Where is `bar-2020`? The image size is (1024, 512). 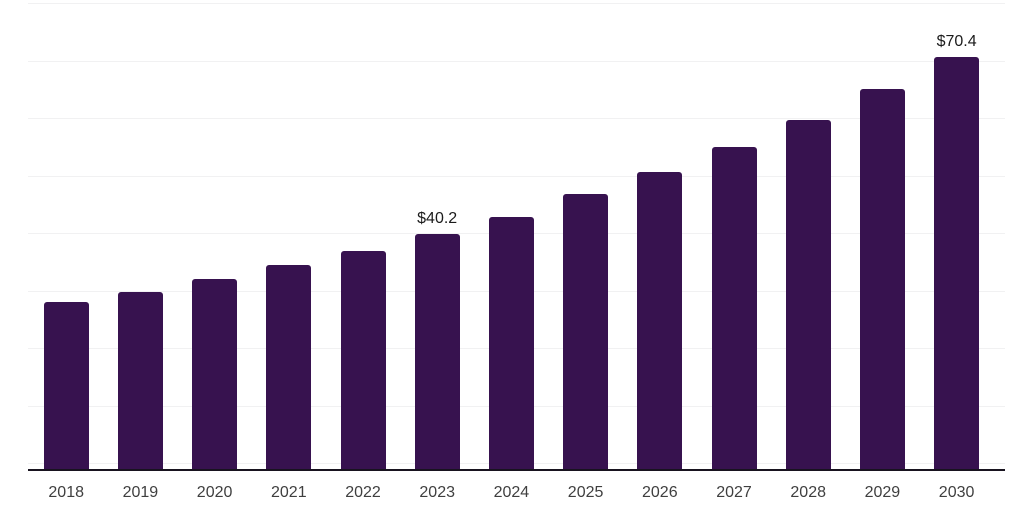 bar-2020 is located at coordinates (215, 374).